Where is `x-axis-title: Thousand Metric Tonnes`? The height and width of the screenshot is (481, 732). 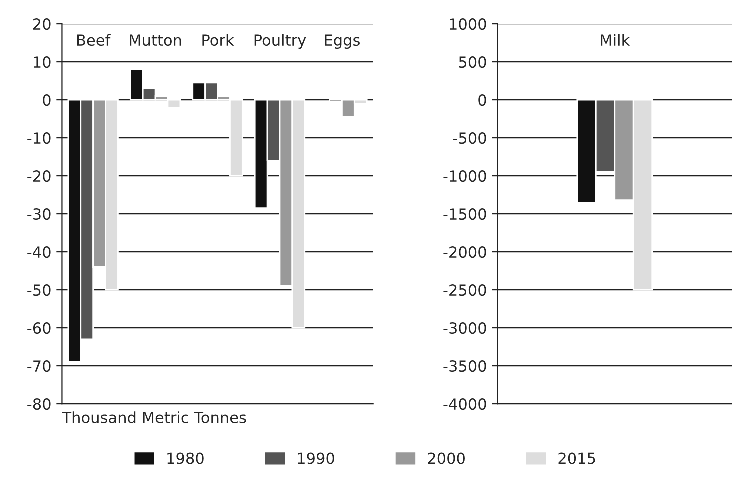 x-axis-title: Thousand Metric Tonnes is located at coordinates (154, 418).